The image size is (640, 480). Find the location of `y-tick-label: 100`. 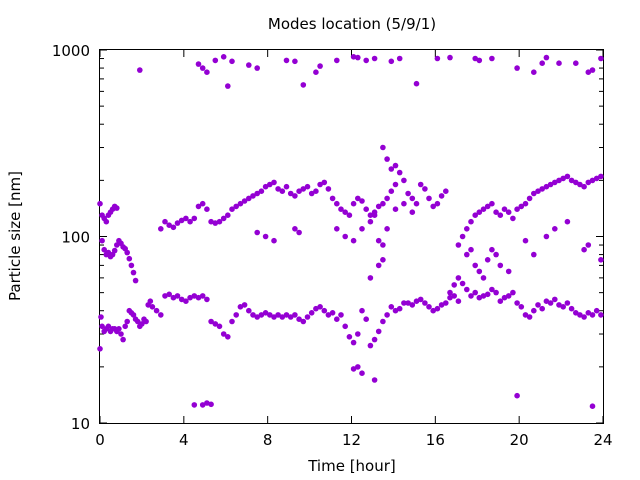

y-tick-label: 100 is located at coordinates (75, 238).